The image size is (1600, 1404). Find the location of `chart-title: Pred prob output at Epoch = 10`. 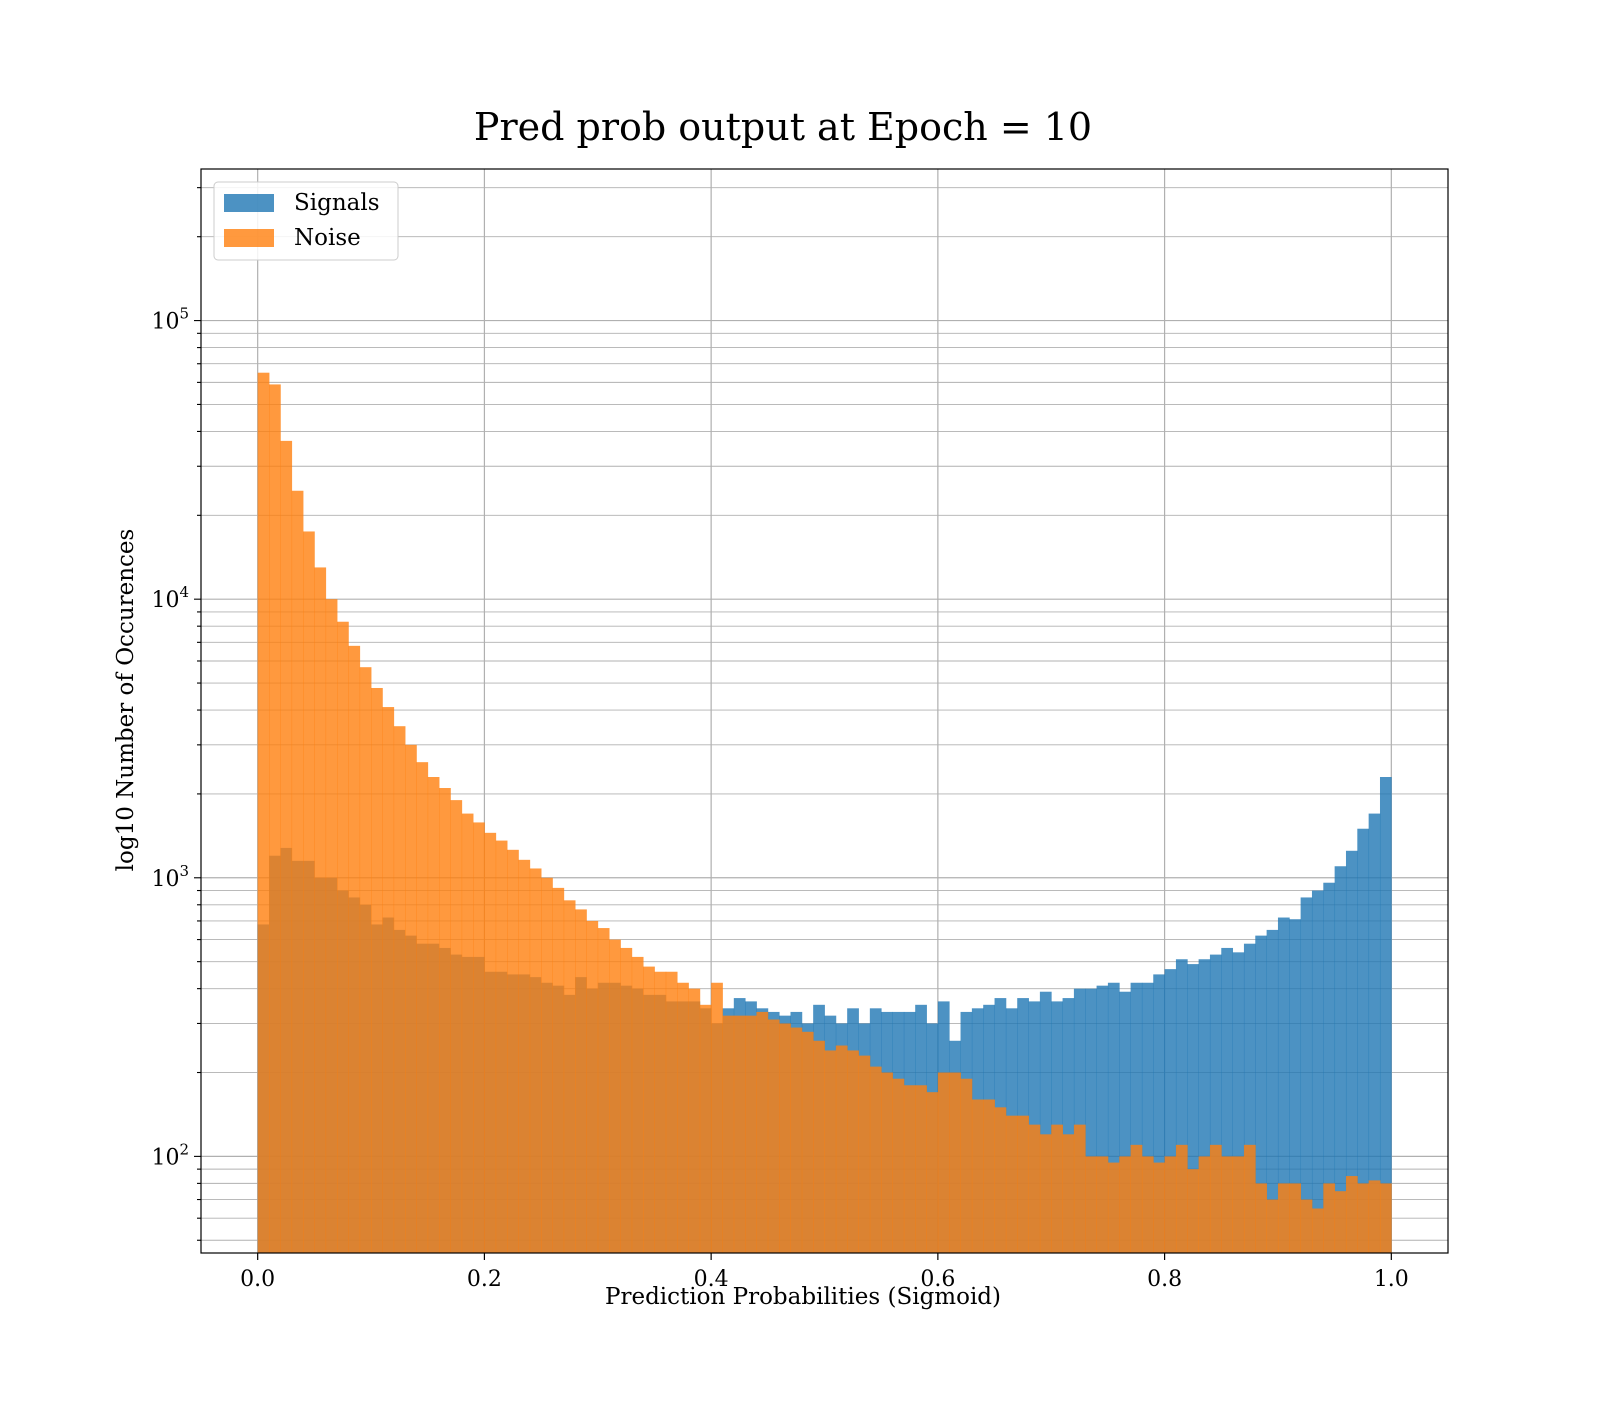

chart-title: Pred prob output at Epoch = 10 is located at coordinates (783, 127).